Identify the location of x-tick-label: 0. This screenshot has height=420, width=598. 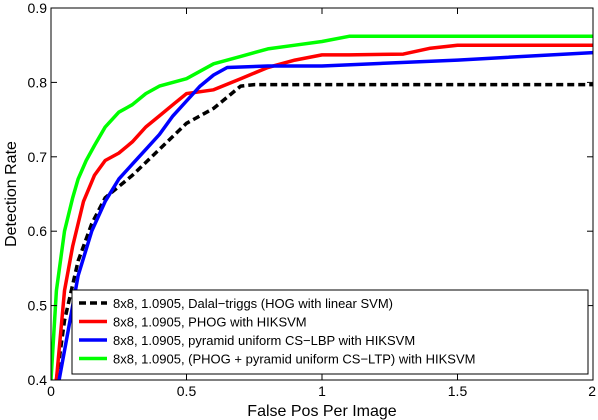
(51, 391).